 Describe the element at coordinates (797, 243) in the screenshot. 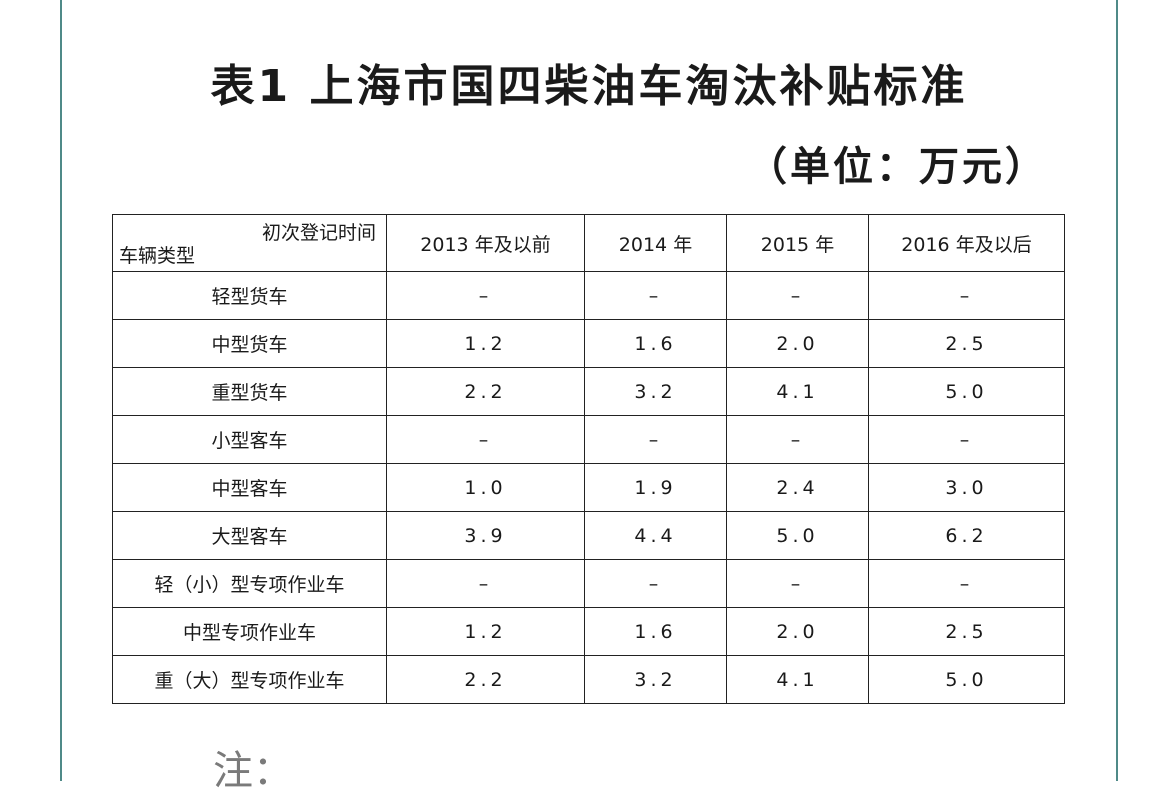

I see `column-header: 2015 年` at that location.